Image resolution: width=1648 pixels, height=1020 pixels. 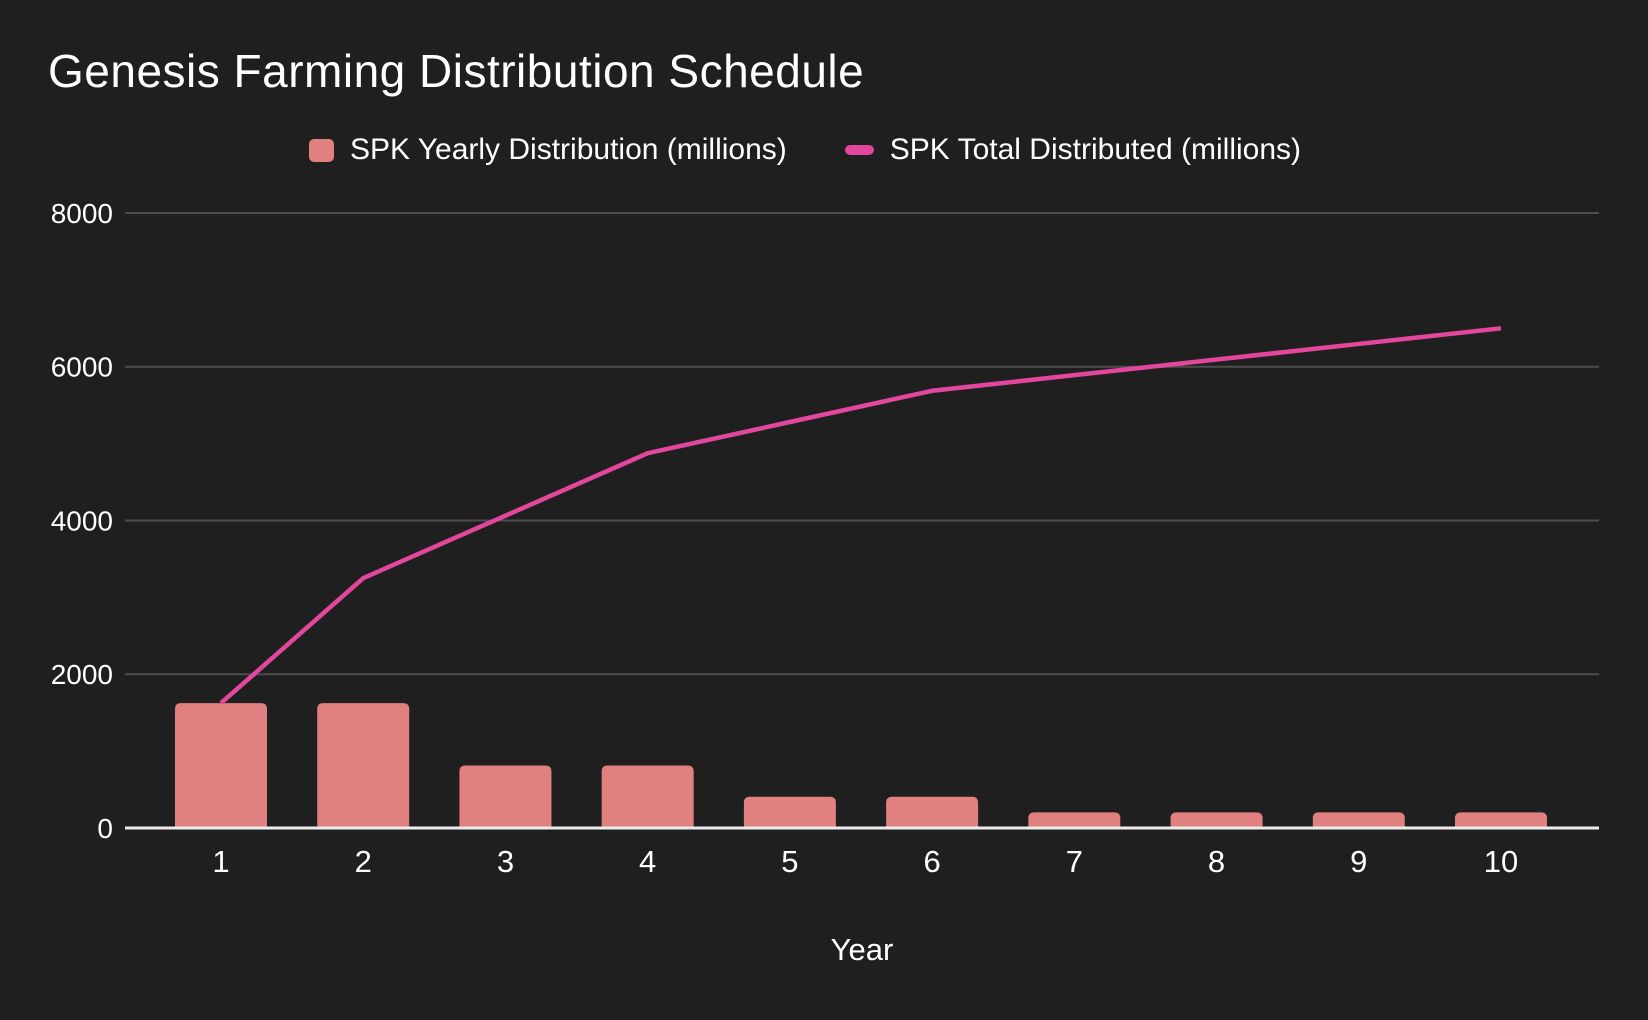 I want to click on bar-series-swatch-icon, so click(x=321, y=150).